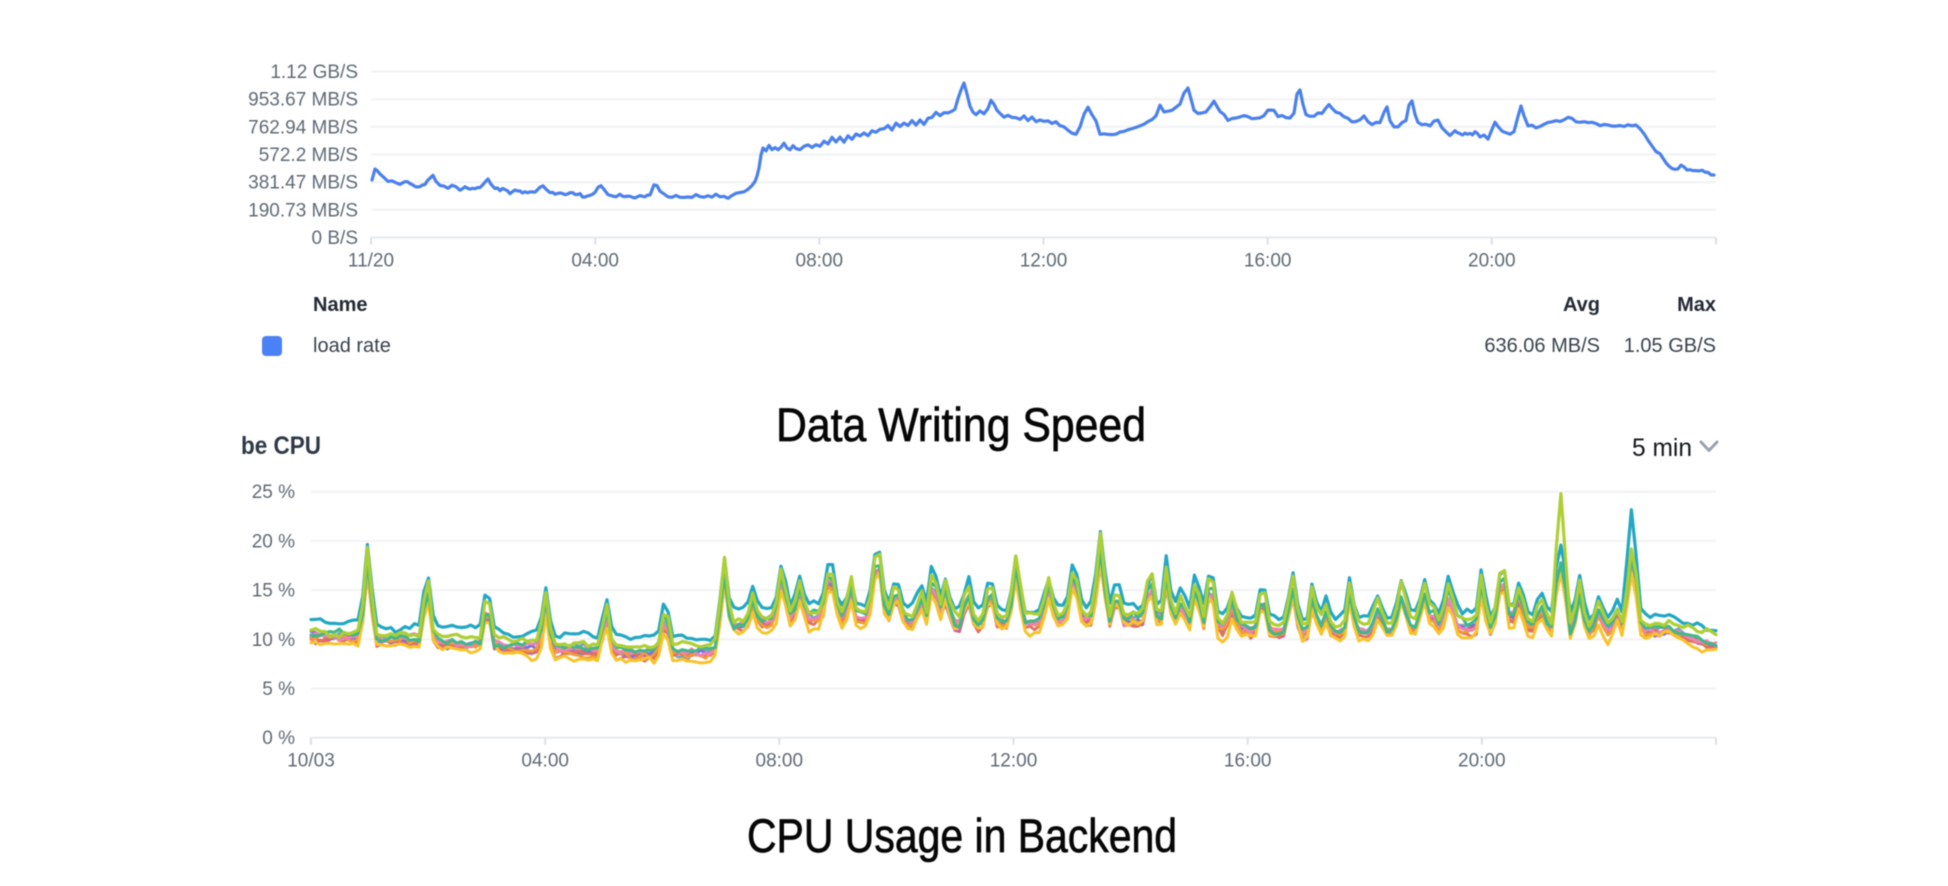 Image resolution: width=1948 pixels, height=886 pixels. I want to click on svg-text: 5 %, so click(278, 689).